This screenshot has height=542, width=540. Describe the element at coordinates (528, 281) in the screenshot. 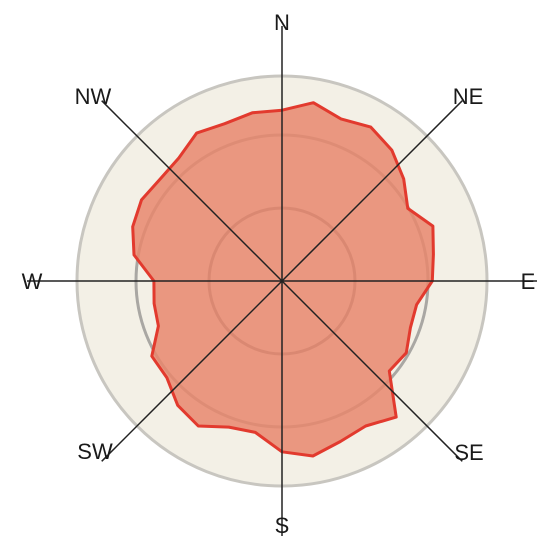

I see `dir-label-e: E` at that location.